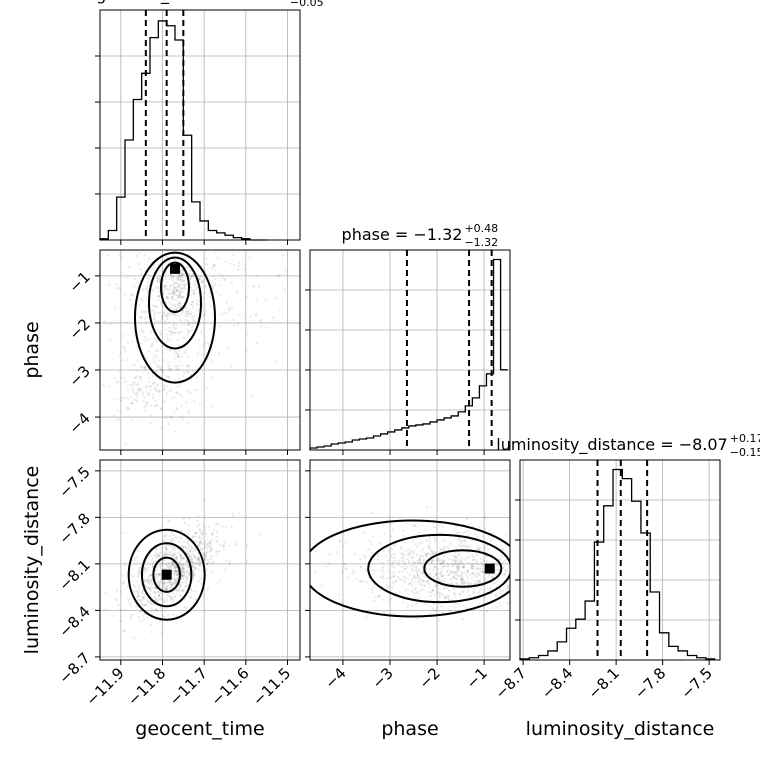  I want to click on title-main: geocent_time = −11.79, so click(192, 2).